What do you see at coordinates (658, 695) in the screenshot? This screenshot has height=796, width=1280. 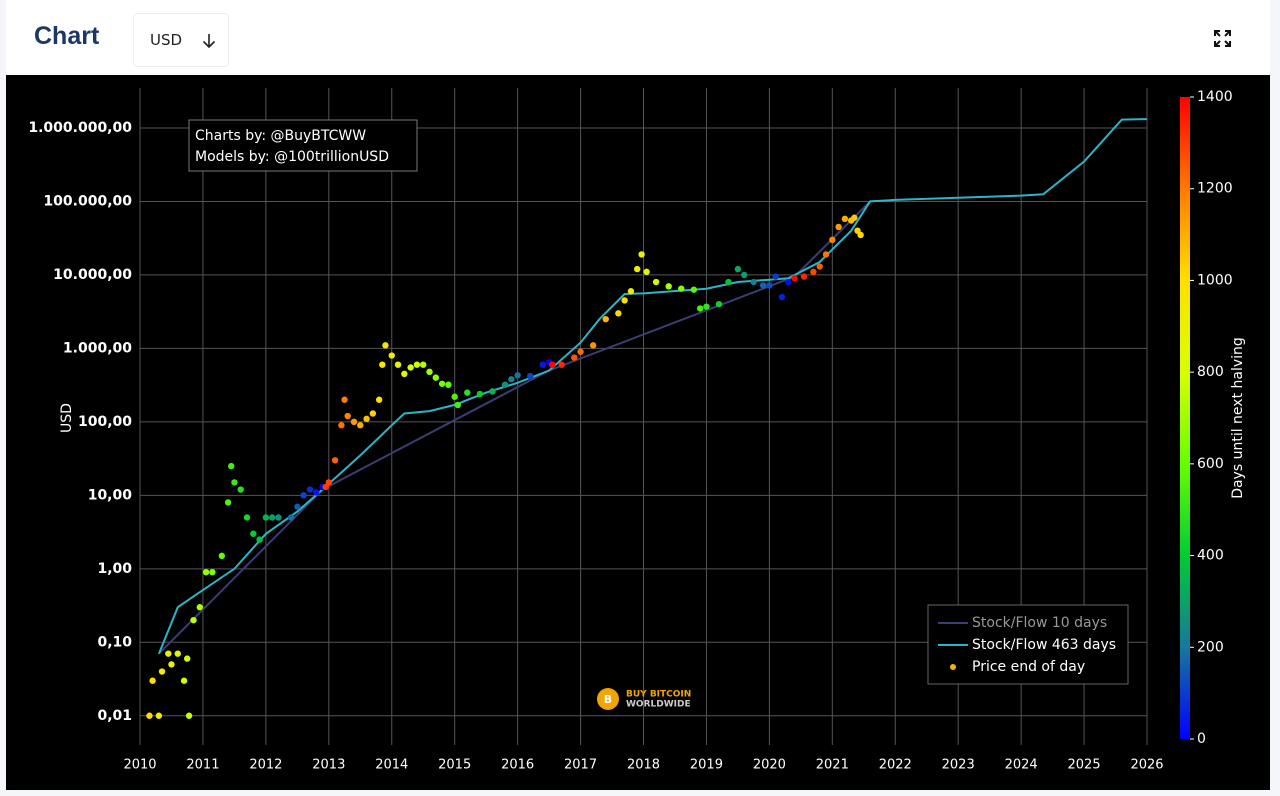 I see `watermark-text: BUY BITCOIN` at bounding box center [658, 695].